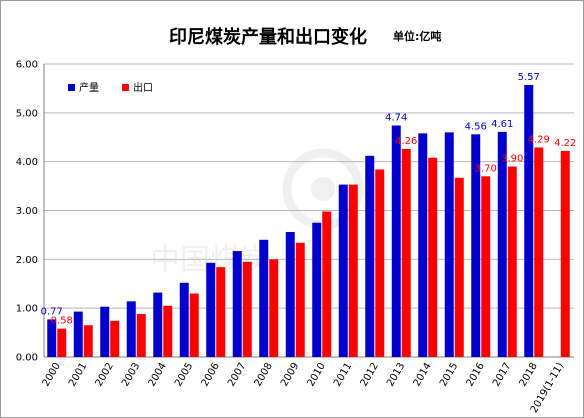 The height and width of the screenshot is (418, 584). What do you see at coordinates (449, 375) in the screenshot?
I see `x-tick-label: 2015` at bounding box center [449, 375].